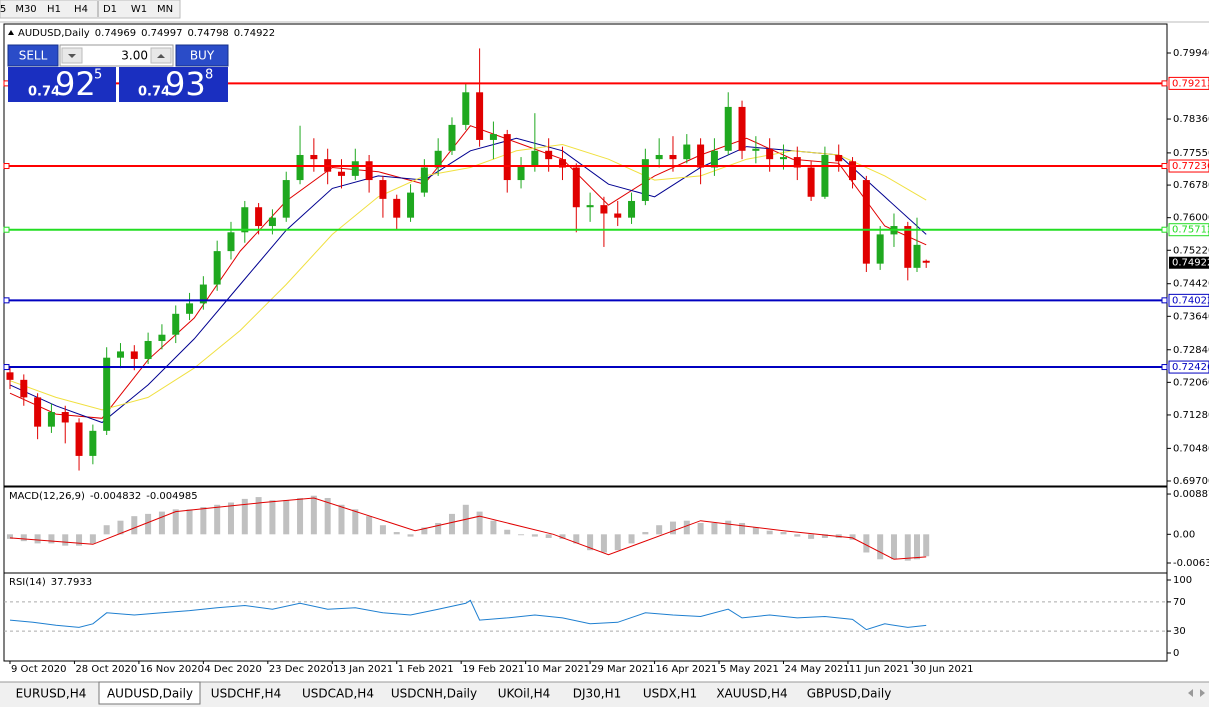 The width and height of the screenshot is (1209, 707). What do you see at coordinates (90, 9) in the screenshot?
I see `toolbar-bg` at bounding box center [90, 9].